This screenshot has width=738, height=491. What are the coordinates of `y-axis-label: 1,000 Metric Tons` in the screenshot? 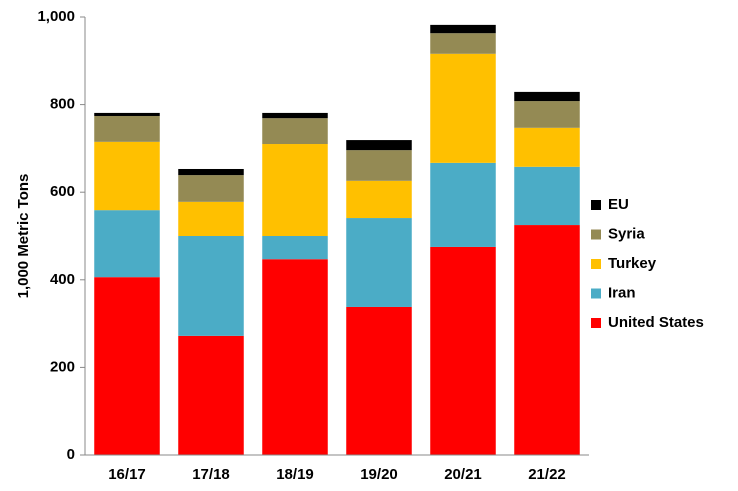 It's located at (23, 236).